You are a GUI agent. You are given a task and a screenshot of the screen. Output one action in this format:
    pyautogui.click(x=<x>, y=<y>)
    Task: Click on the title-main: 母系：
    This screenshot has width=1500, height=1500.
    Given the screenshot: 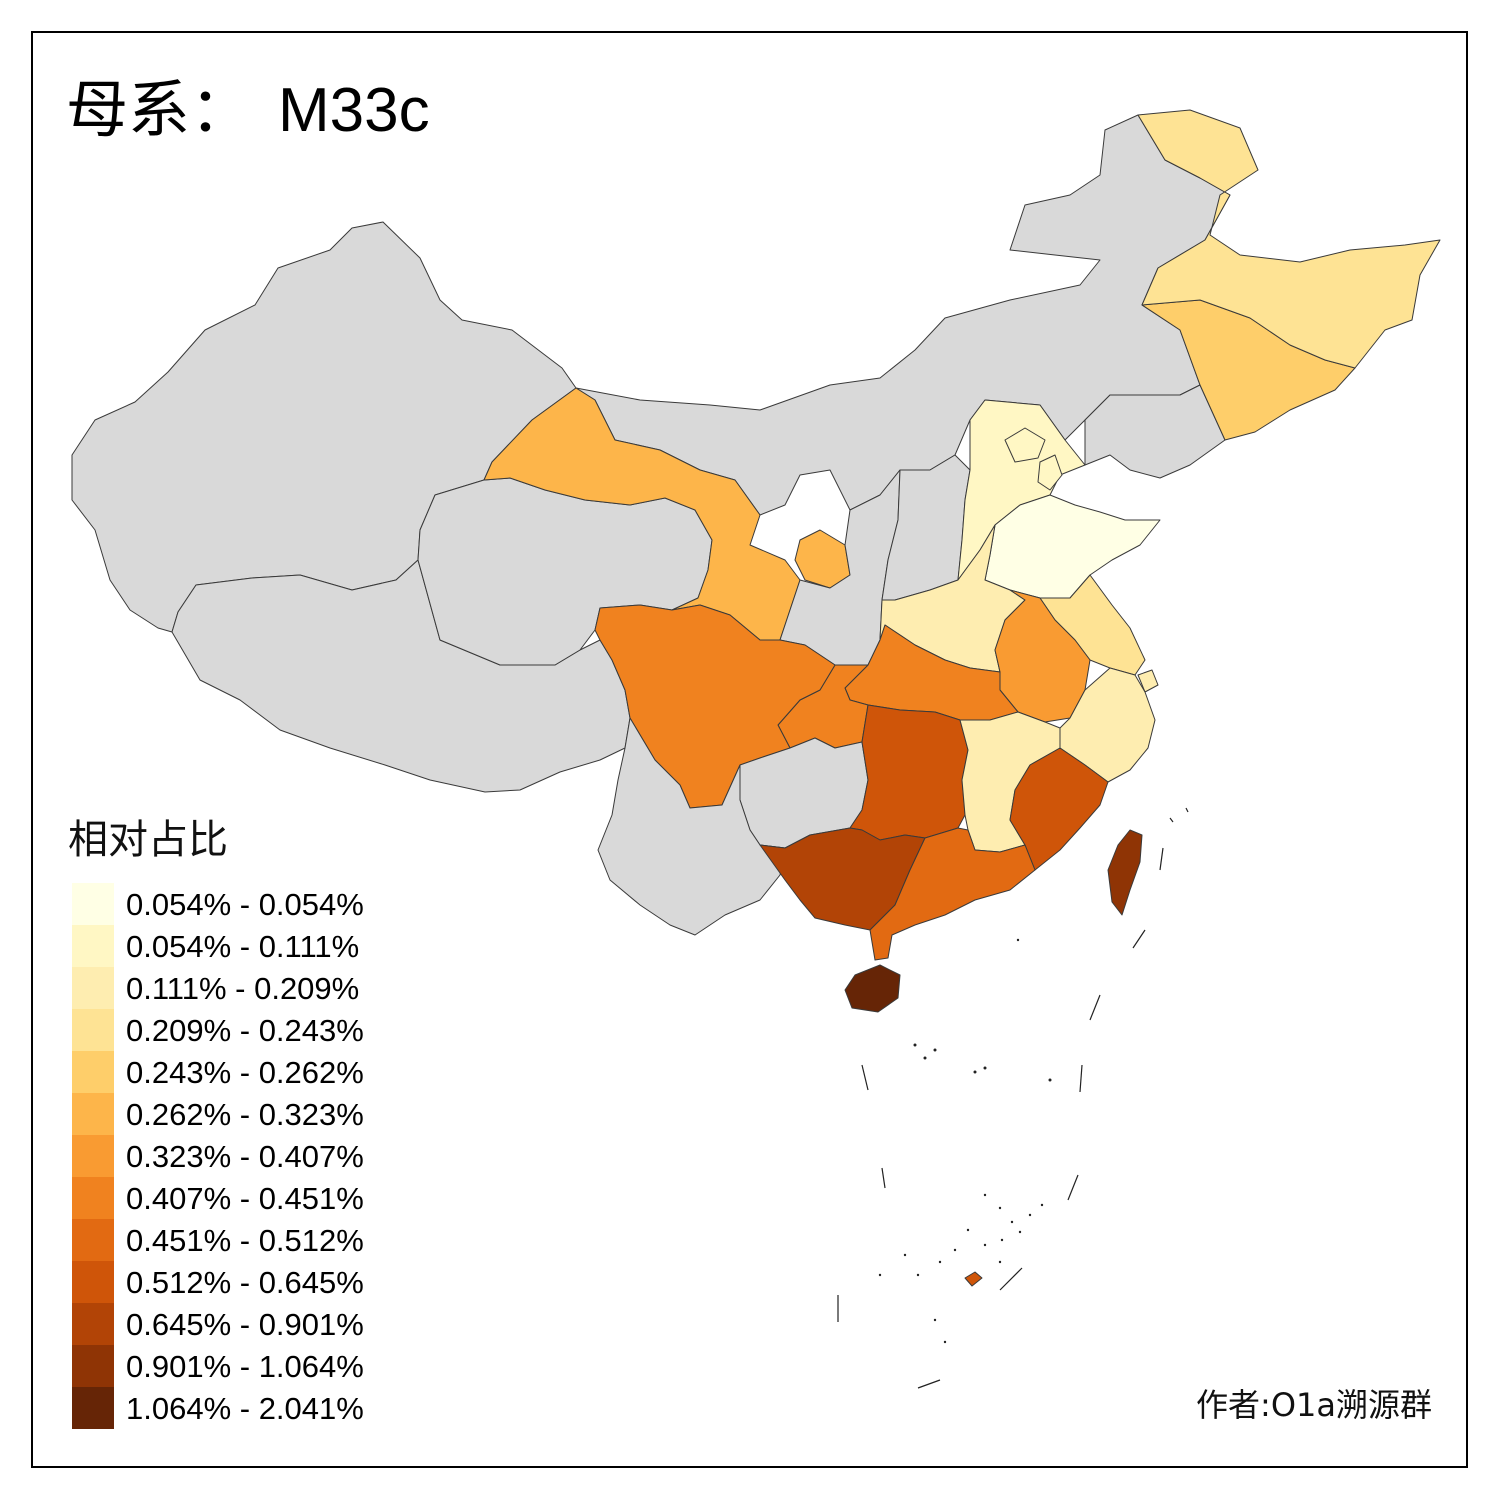 What is the action you would take?
    pyautogui.click(x=159, y=109)
    